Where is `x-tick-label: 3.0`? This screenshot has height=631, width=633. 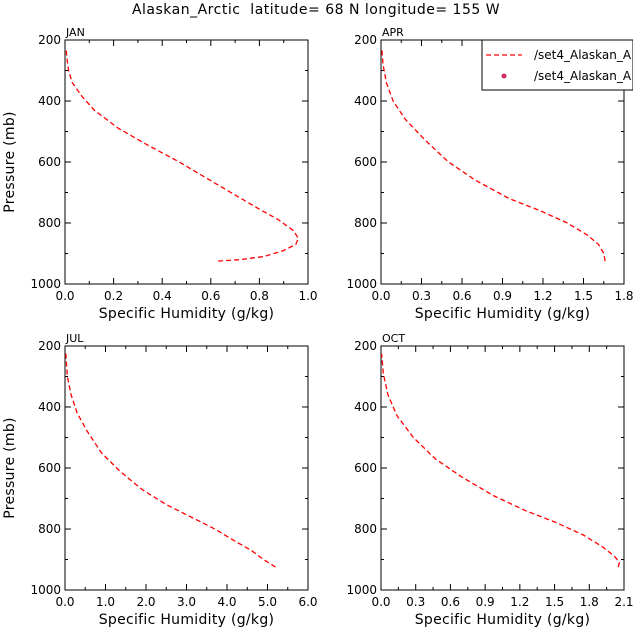
x-tick-label: 3.0 is located at coordinates (186, 602).